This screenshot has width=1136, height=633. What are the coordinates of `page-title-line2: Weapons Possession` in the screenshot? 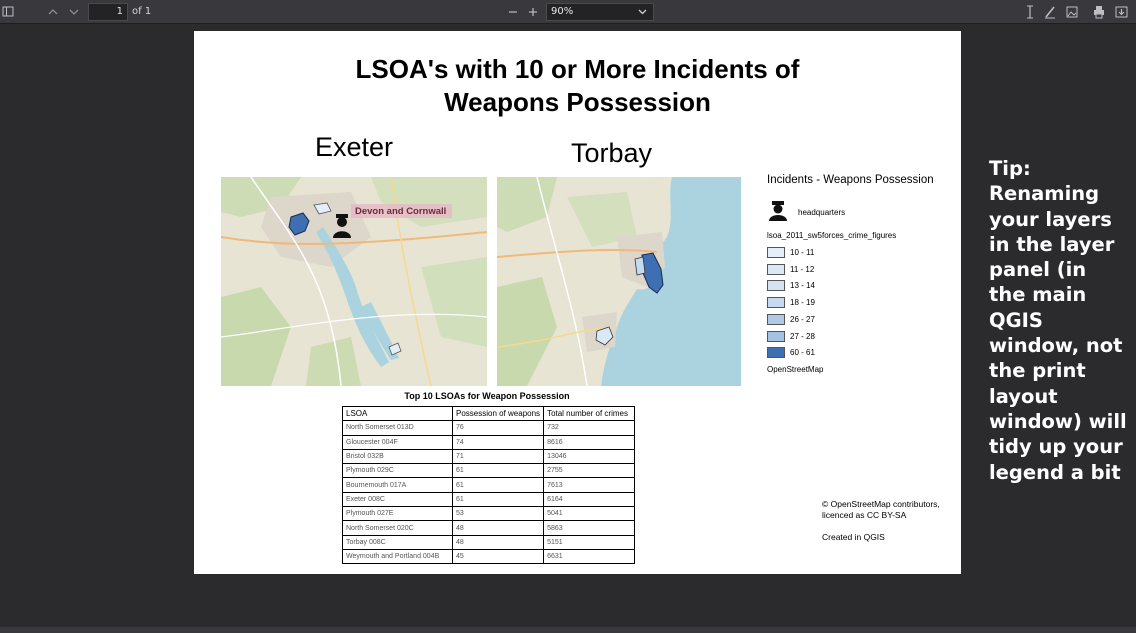 It's located at (577, 102).